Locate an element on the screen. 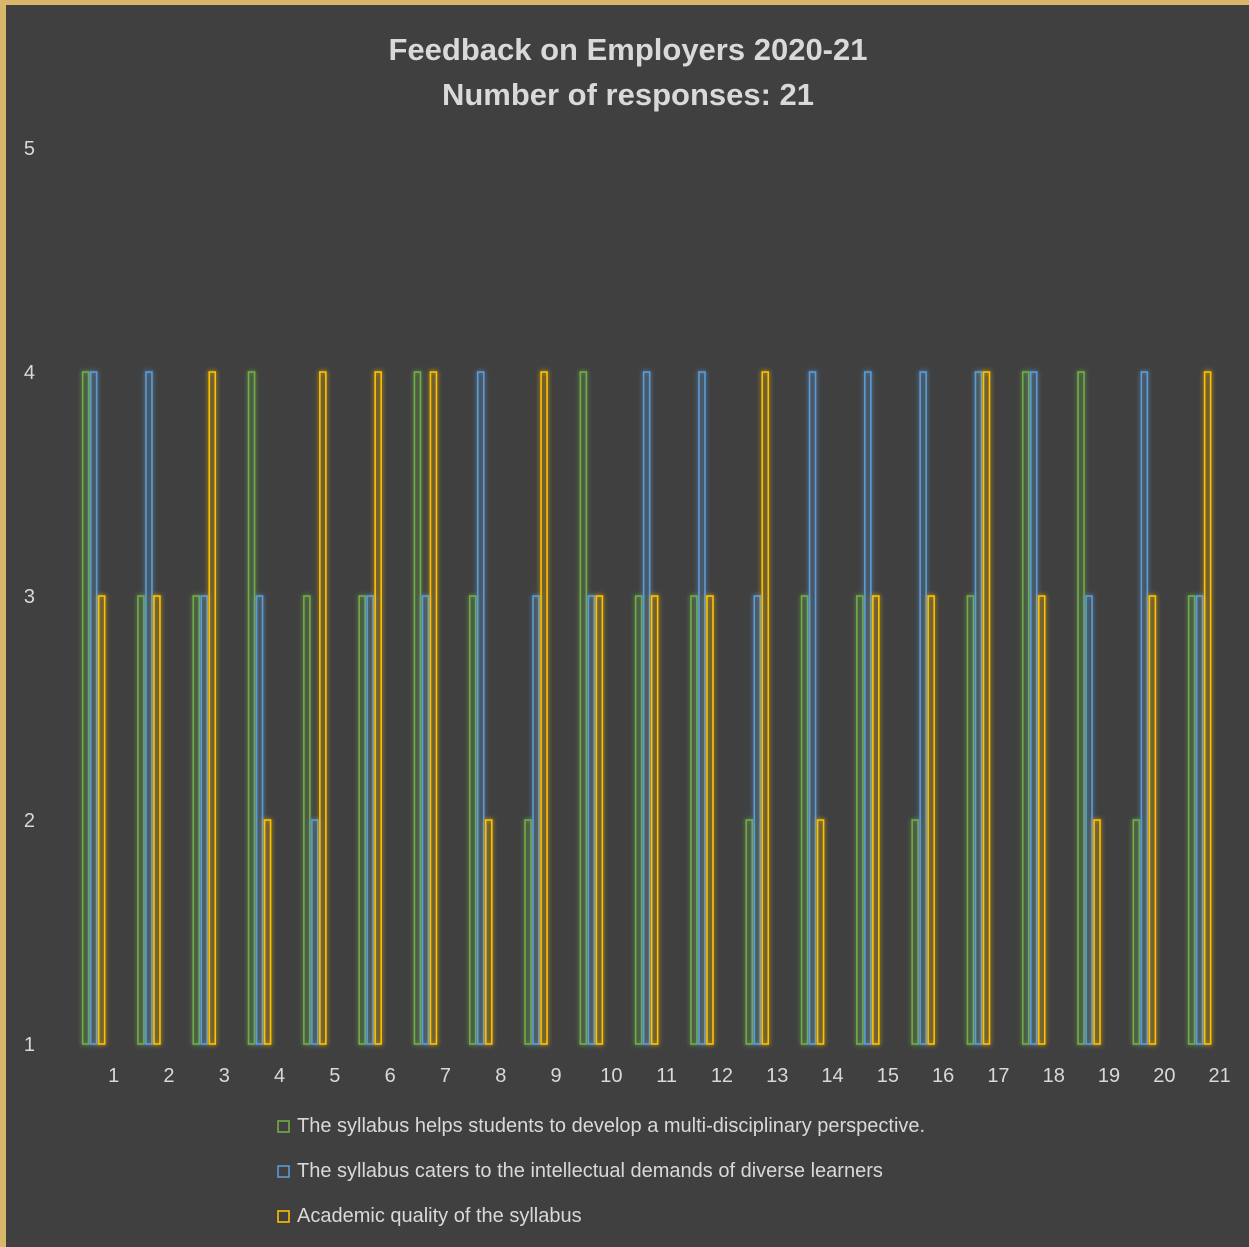 This screenshot has height=1247, width=1249. x-tick-label: 4 is located at coordinates (279, 1076).